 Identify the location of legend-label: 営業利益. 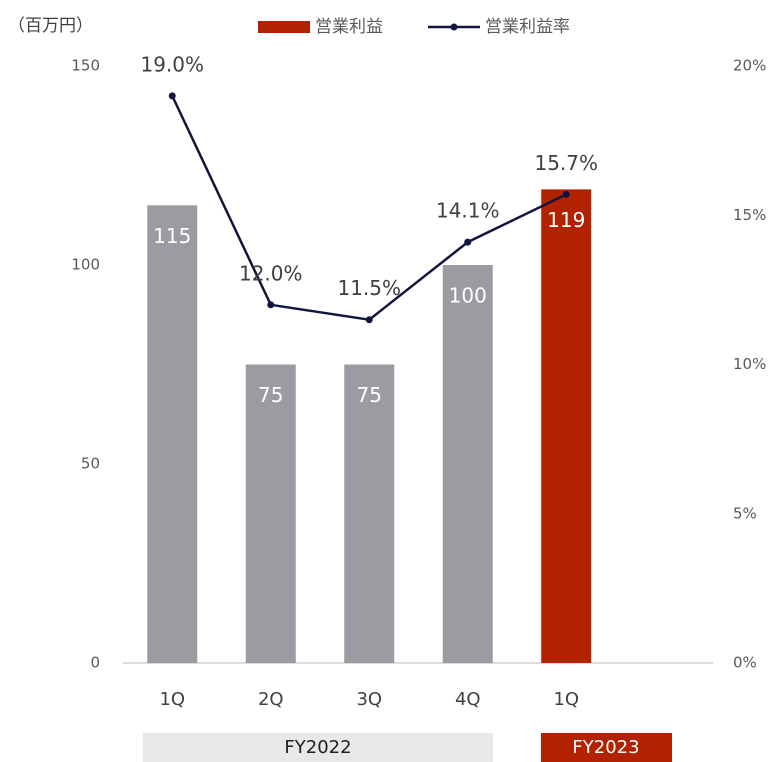
(349, 27).